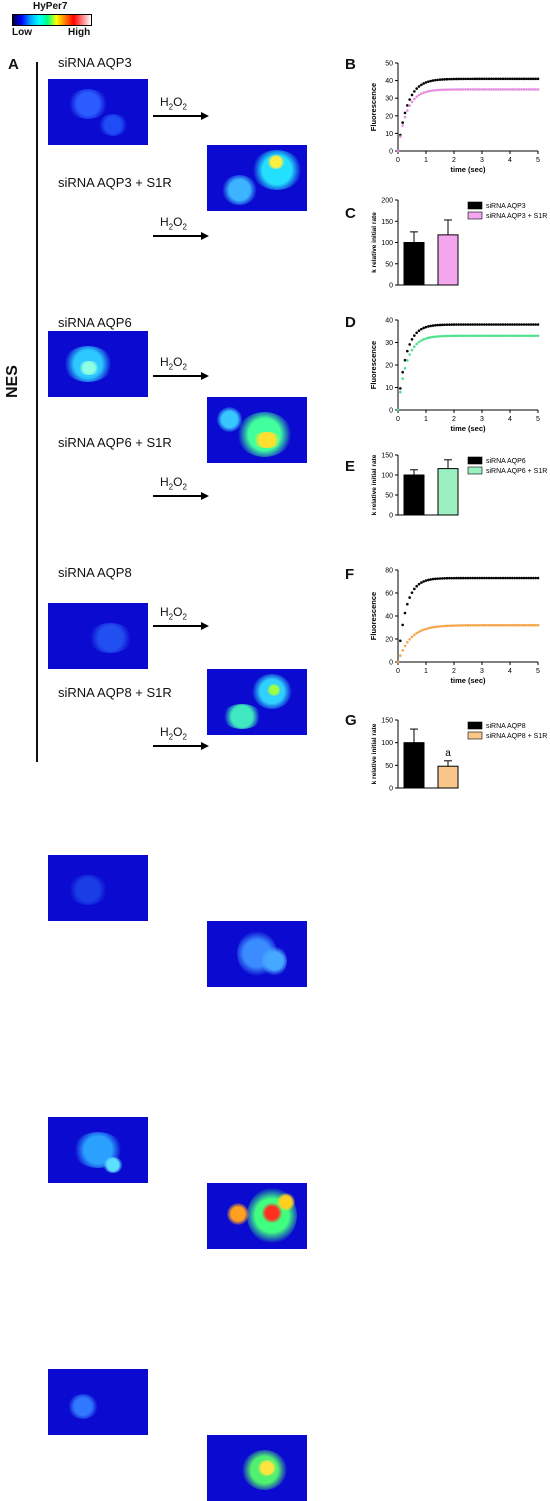 This screenshot has width=550, height=1501. What do you see at coordinates (389, 766) in the screenshot?
I see `y-tick-label: 50` at bounding box center [389, 766].